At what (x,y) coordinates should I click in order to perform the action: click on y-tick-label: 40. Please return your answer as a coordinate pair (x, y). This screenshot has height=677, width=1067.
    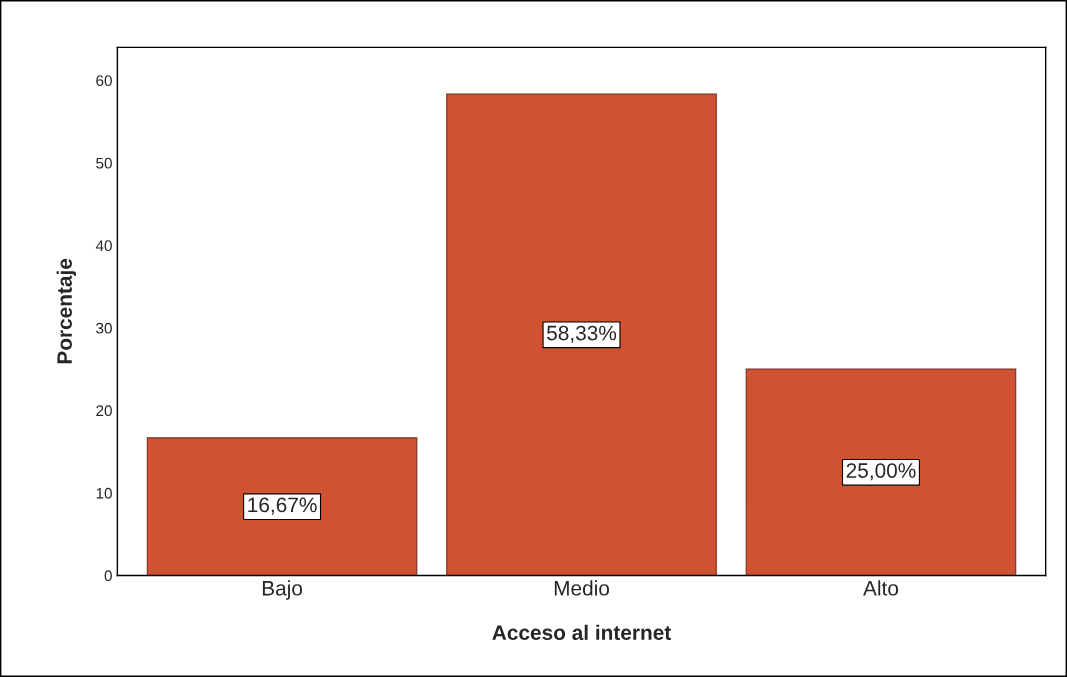
    Looking at the image, I should click on (103, 246).